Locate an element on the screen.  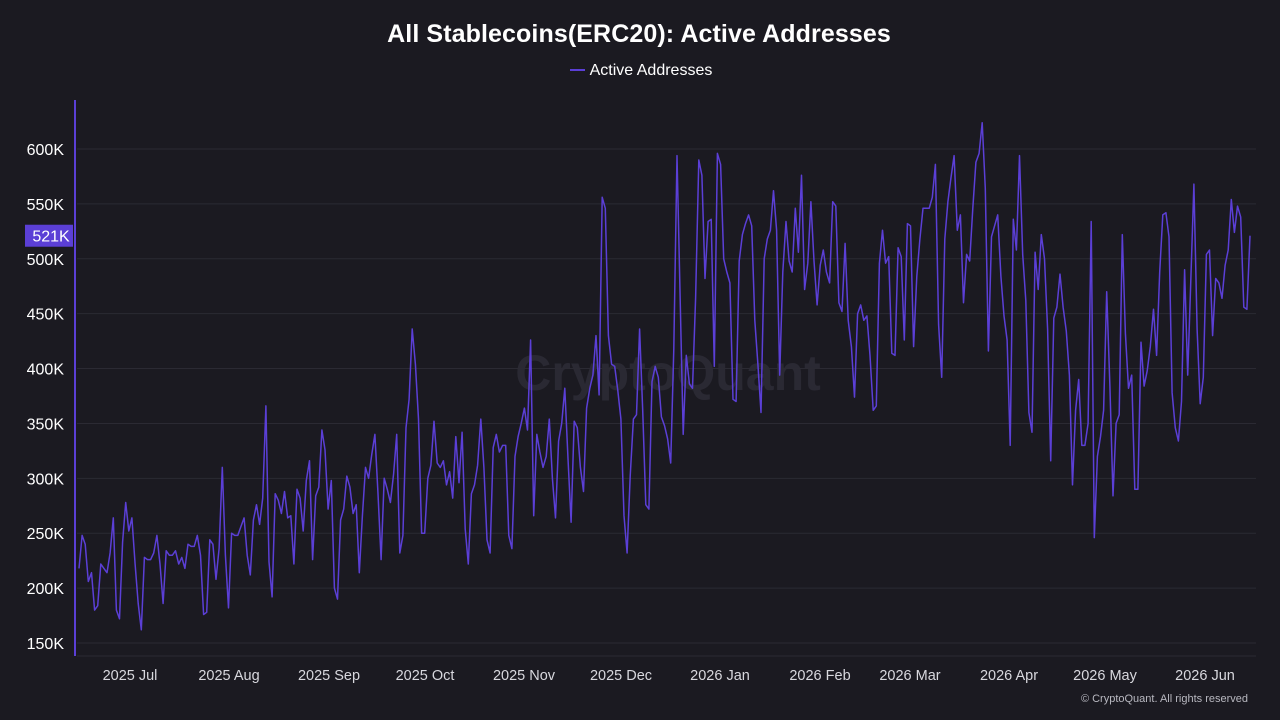
chart-title: All Stablecoins(ERC20): Active Addresses is located at coordinates (639, 34).